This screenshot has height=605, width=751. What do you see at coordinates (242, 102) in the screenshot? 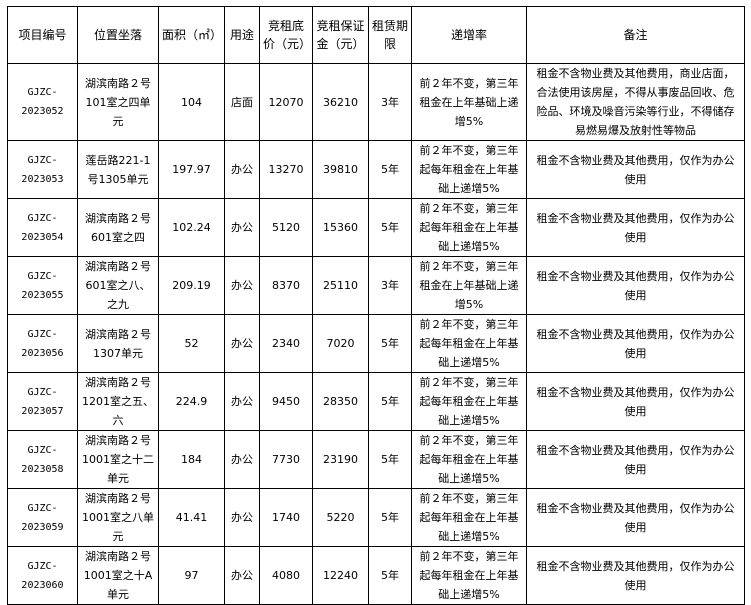
I see `use-cell: 店面` at bounding box center [242, 102].